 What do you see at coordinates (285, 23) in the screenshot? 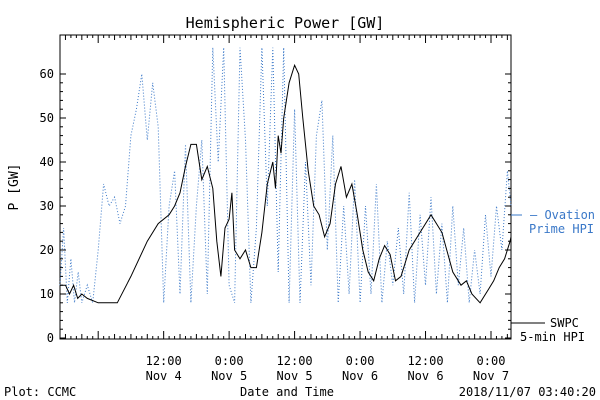
I see `chart-title: Hemispheric Power [GW]` at bounding box center [285, 23].